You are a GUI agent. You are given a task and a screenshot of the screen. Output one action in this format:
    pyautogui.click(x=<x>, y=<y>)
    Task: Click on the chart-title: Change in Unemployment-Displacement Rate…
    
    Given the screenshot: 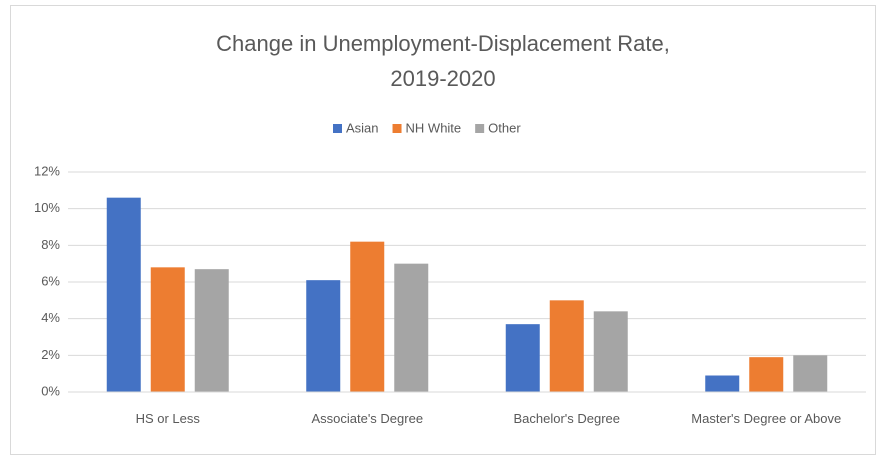 What is the action you would take?
    pyautogui.click(x=443, y=43)
    